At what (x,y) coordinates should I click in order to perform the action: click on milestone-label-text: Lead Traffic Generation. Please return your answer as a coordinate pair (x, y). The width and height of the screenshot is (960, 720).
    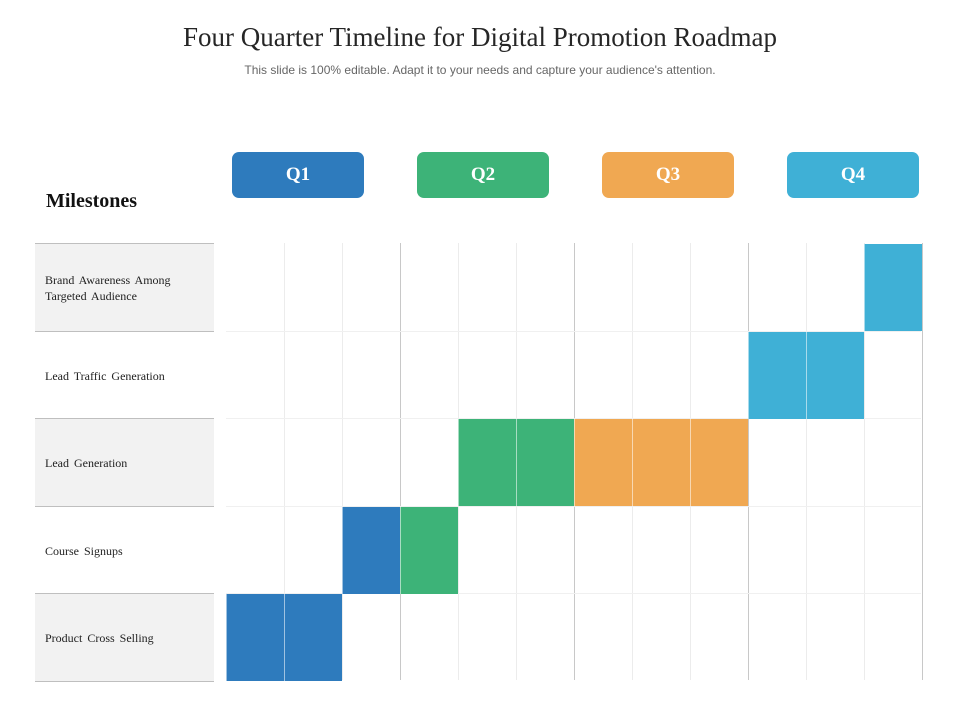
    Looking at the image, I should click on (105, 375).